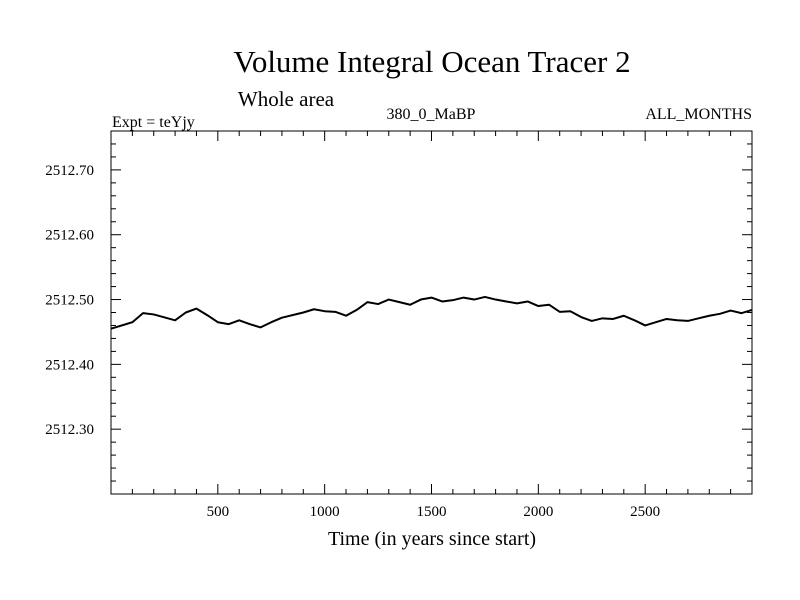 This screenshot has width=800, height=600. What do you see at coordinates (325, 512) in the screenshot?
I see `x-tick-label: 1000` at bounding box center [325, 512].